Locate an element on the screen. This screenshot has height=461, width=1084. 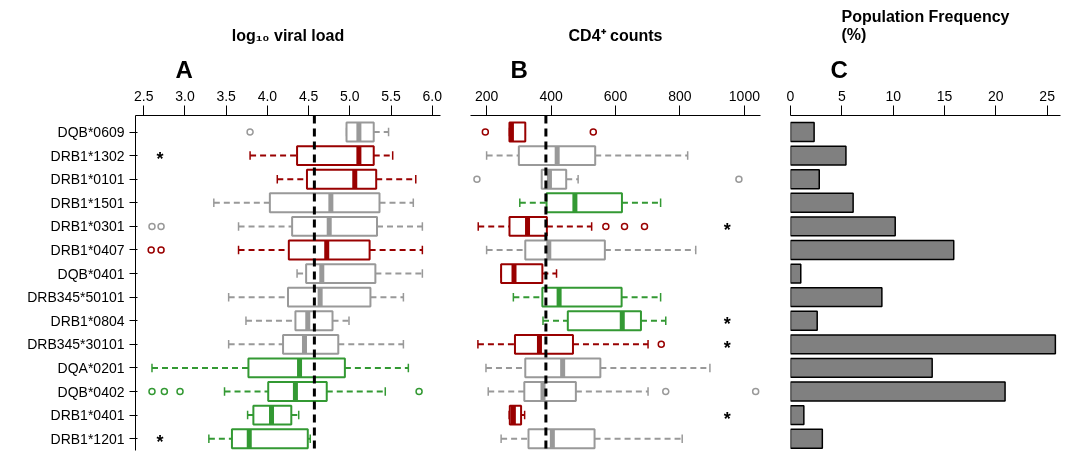
y-tick-label: DRB1*0401 is located at coordinates (87, 415).